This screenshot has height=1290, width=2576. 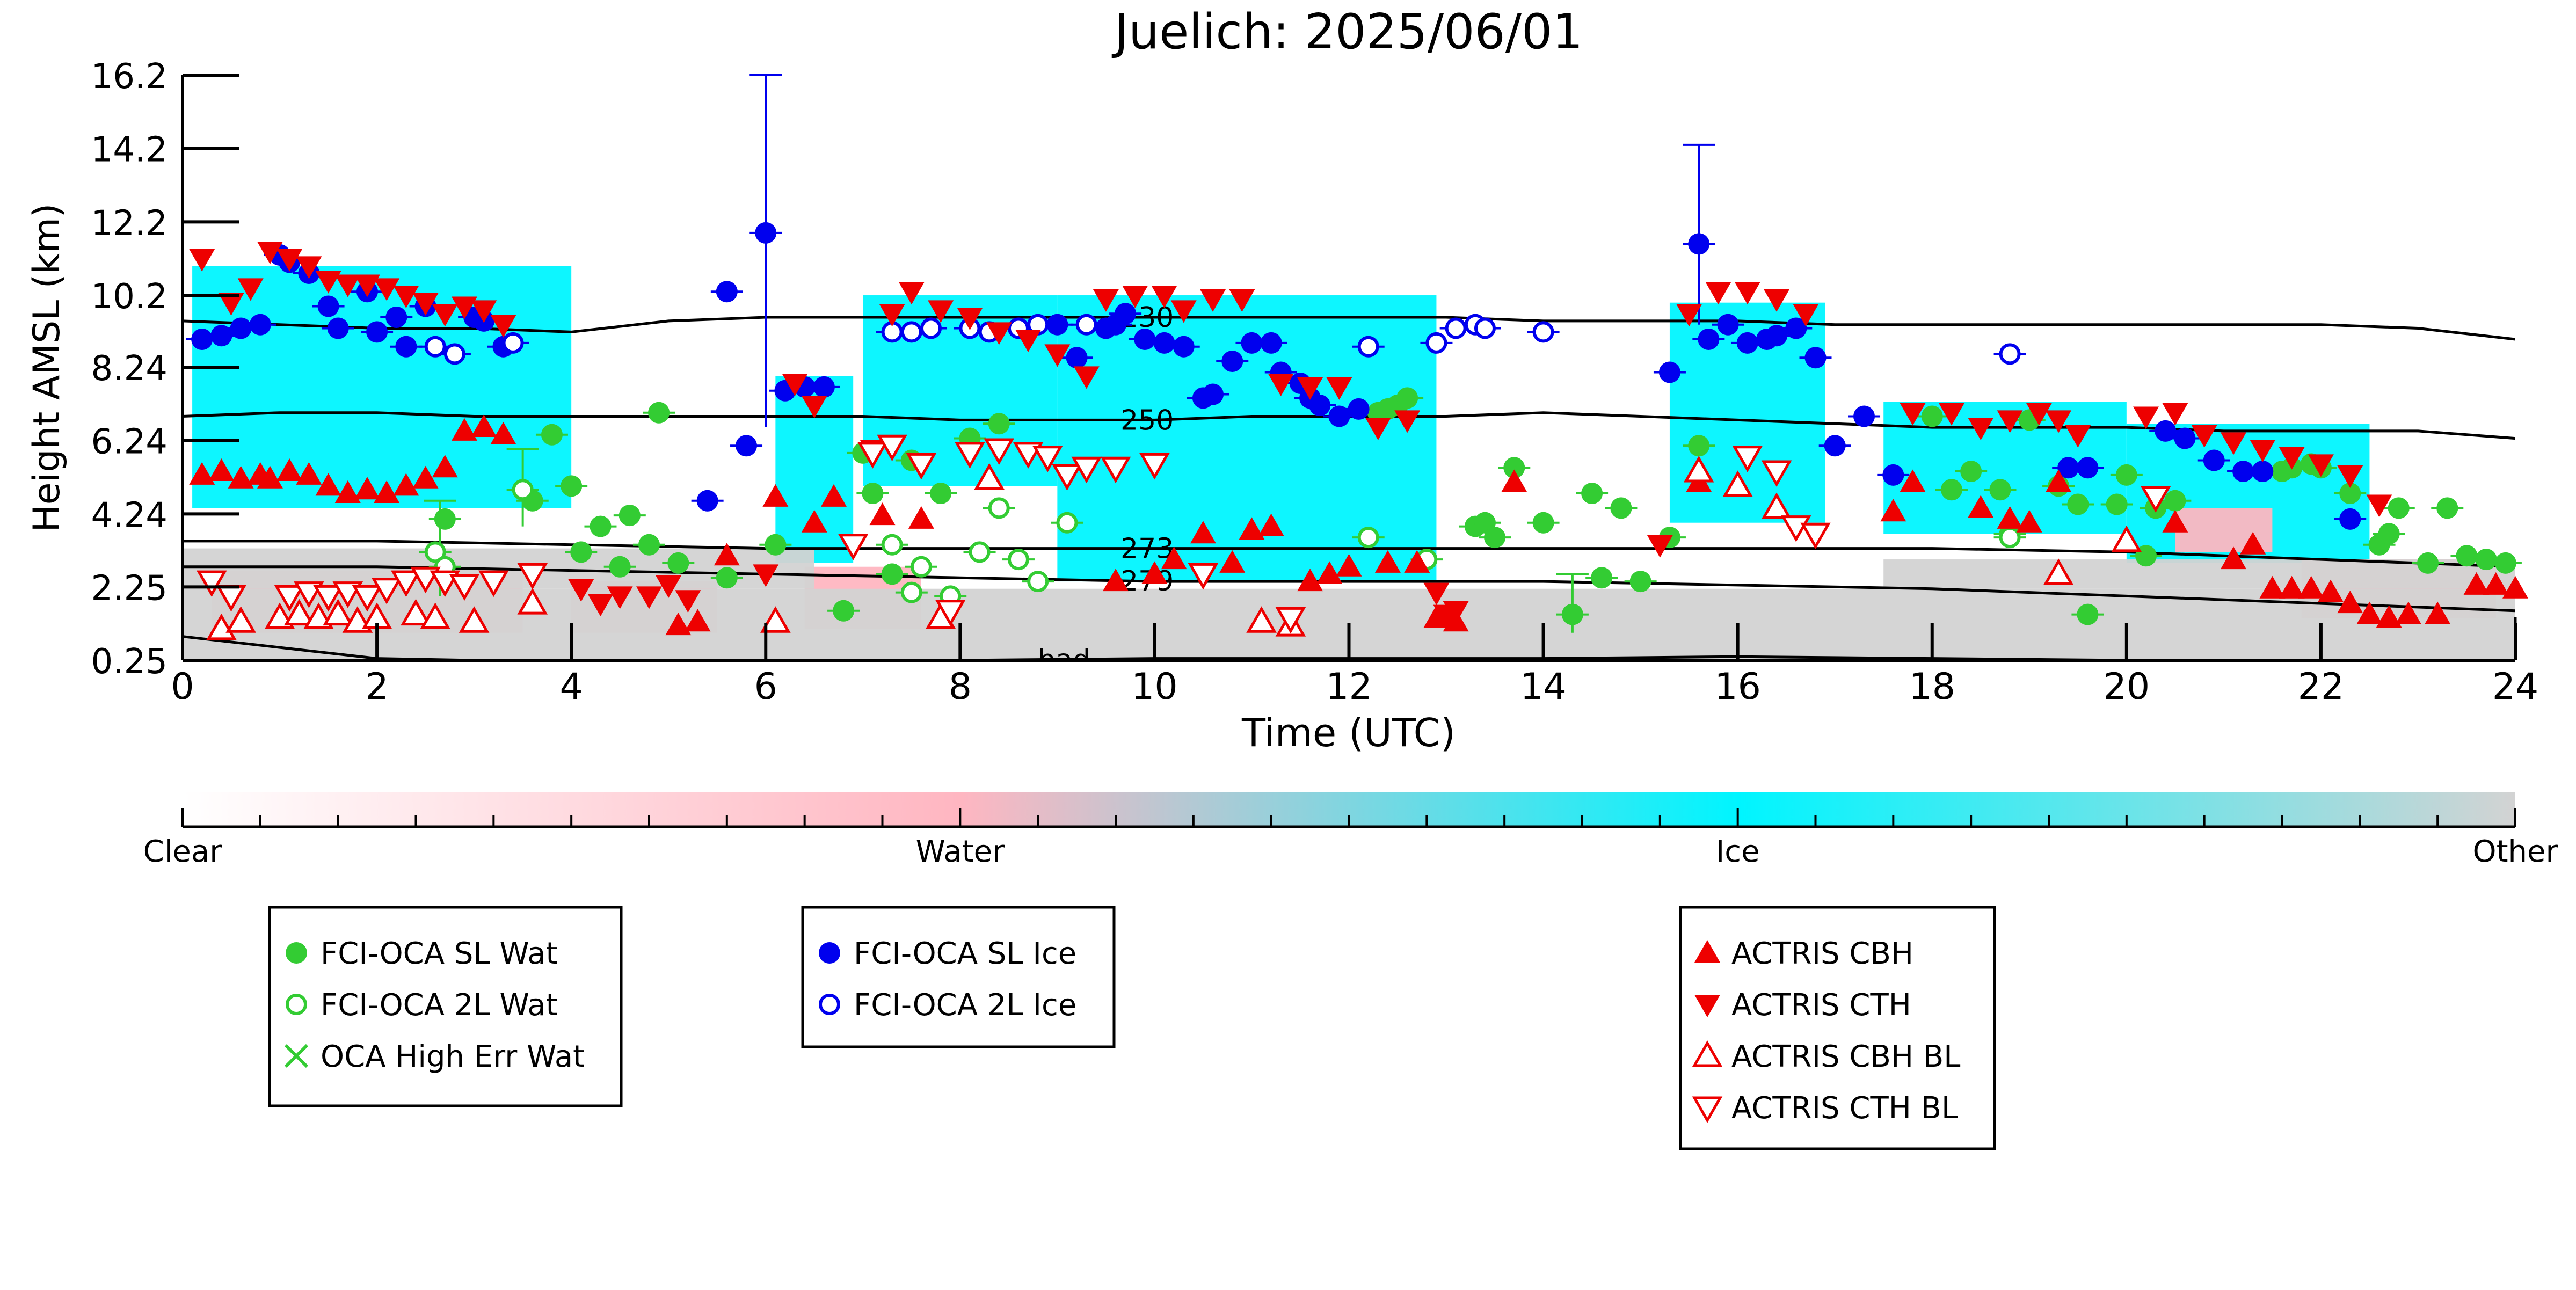 I want to click on point-fci-oca-2l-ice-shape, so click(x=435, y=347).